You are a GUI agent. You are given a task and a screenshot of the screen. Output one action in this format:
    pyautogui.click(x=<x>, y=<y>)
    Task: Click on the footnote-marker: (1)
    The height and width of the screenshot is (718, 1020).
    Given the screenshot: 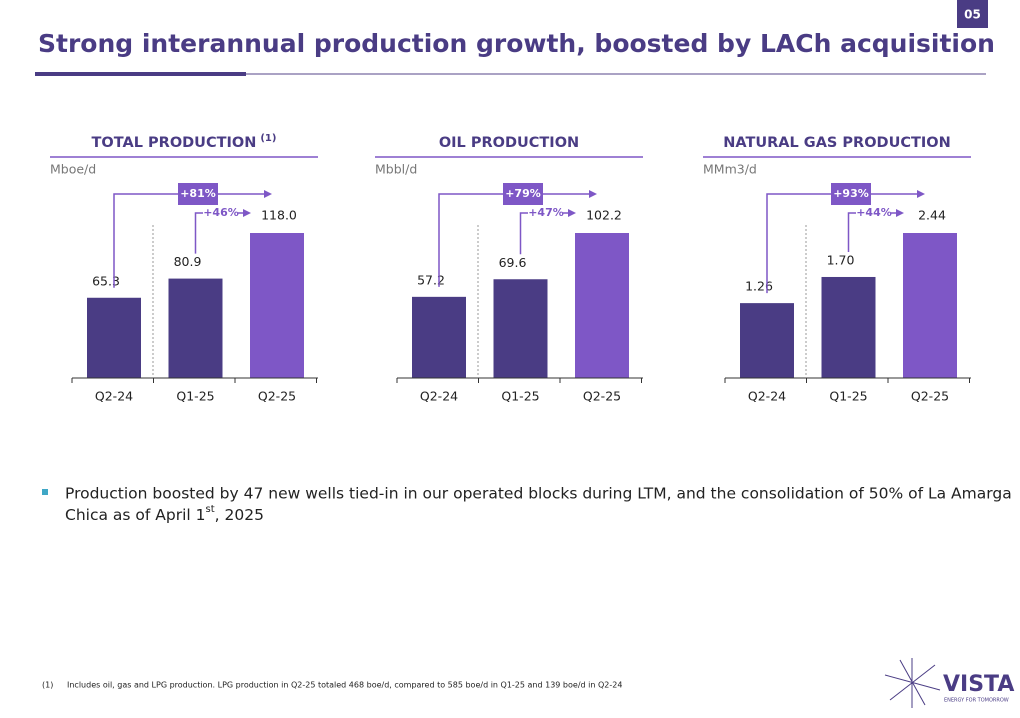 What is the action you would take?
    pyautogui.click(x=47, y=685)
    